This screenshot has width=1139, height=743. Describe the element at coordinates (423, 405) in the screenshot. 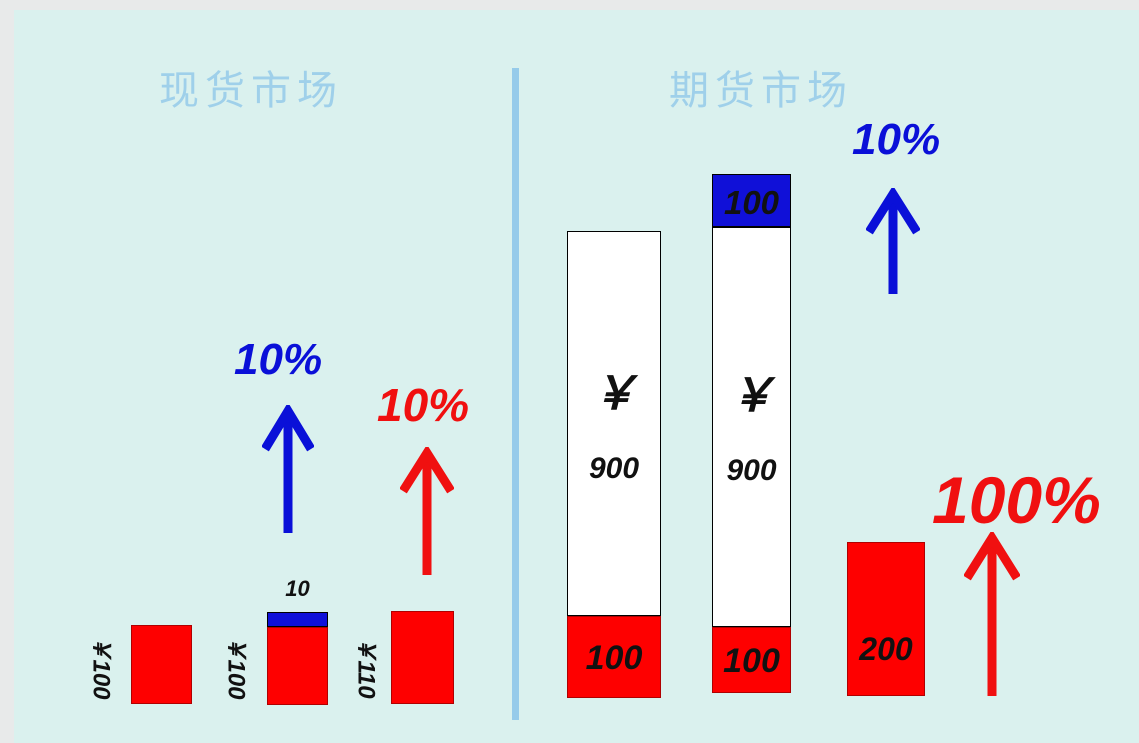

I see `spot-red-percent: 10%` at that location.